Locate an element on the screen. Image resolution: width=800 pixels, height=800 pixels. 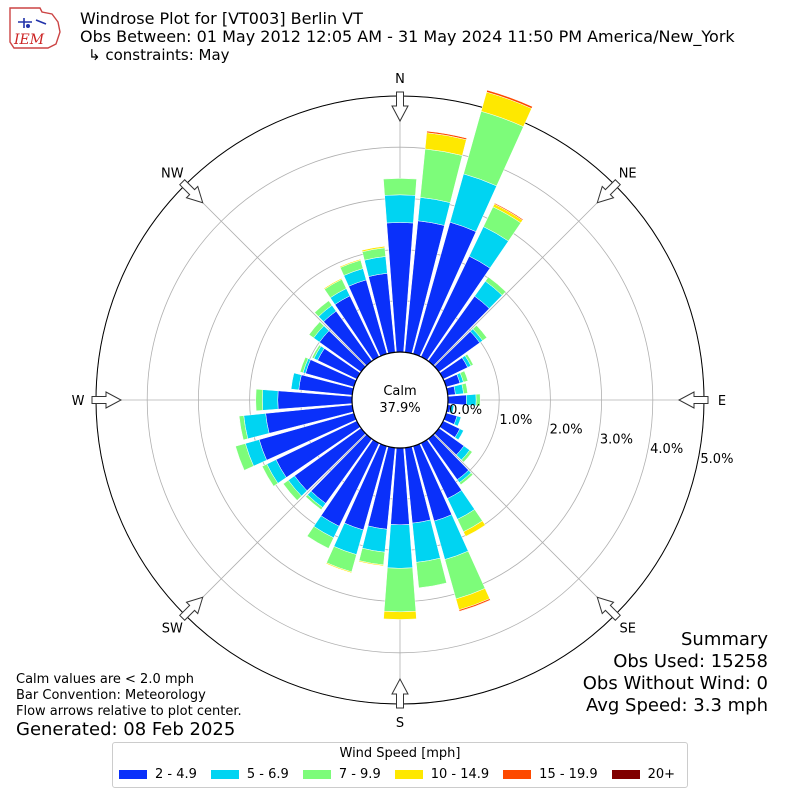
calm-value: 37.9% is located at coordinates (399, 408).